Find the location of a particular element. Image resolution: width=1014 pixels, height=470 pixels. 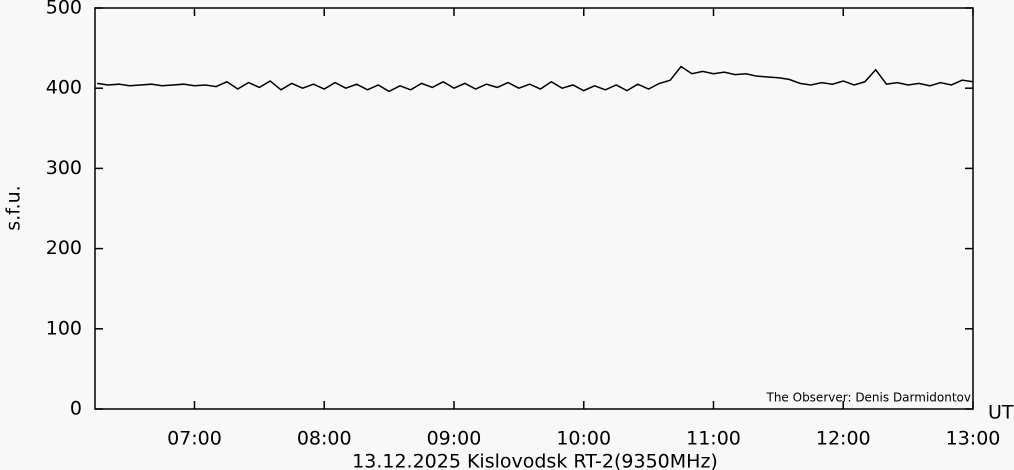

x-tick-label: 07:00 is located at coordinates (194, 439).